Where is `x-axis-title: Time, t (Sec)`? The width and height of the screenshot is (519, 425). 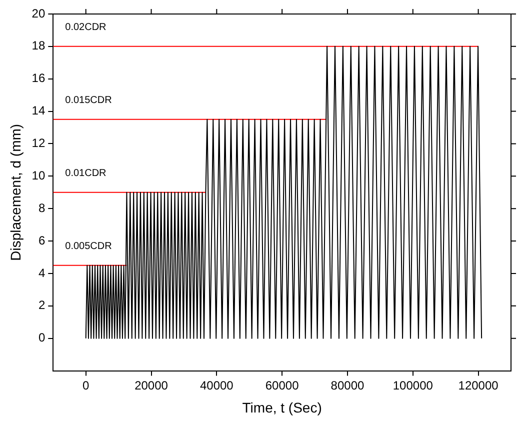
x-axis-title: Time, t (Sec) is located at coordinates (282, 407).